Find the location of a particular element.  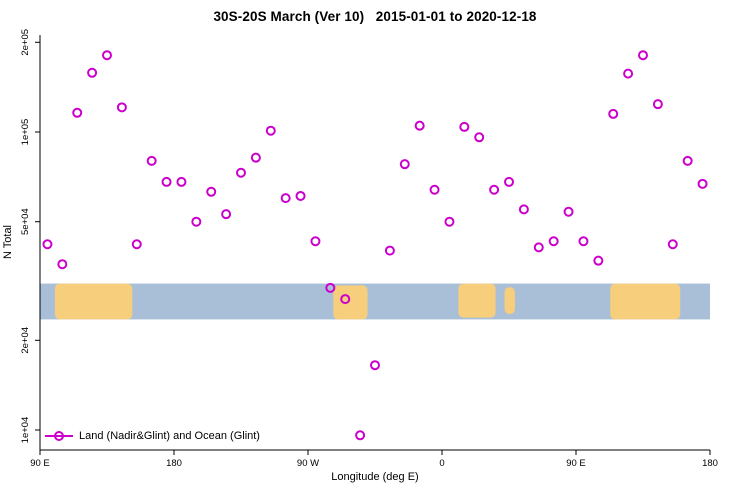

y-tick-label: 2e+04 is located at coordinates (25, 340).